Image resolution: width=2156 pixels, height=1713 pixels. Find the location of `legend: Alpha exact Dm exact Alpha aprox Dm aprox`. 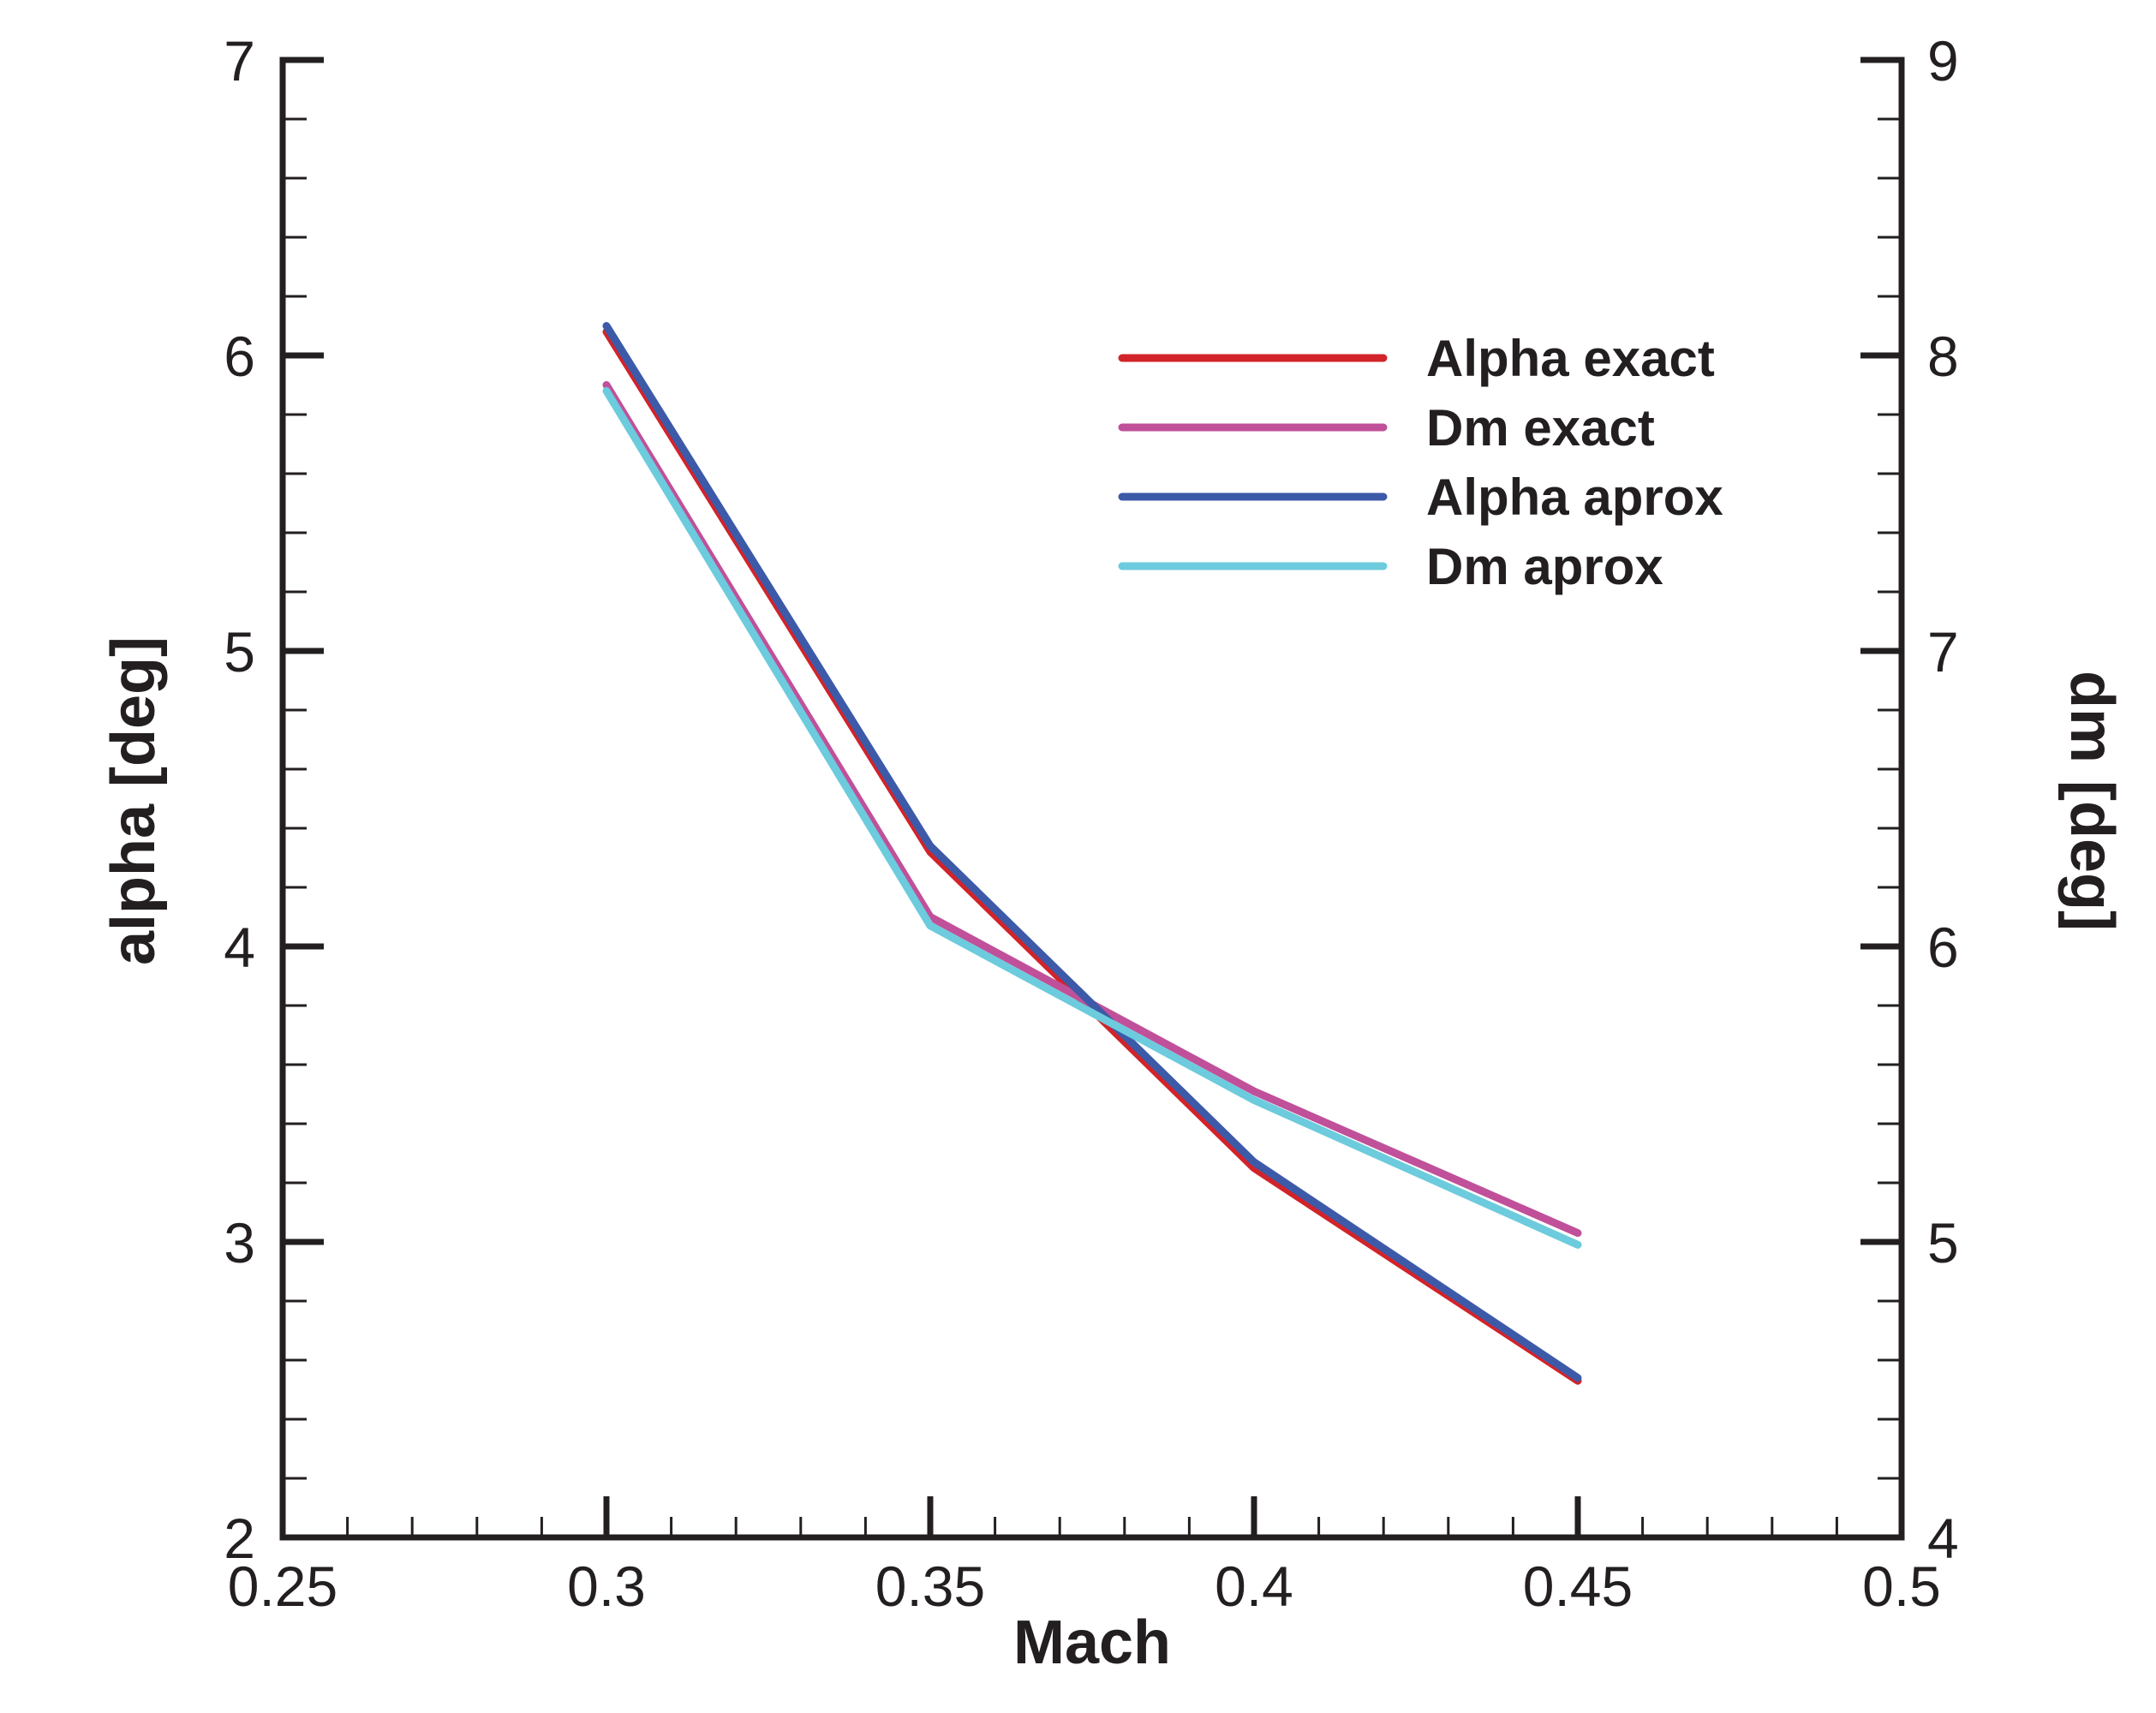

legend: Alpha exact Dm exact Alpha aprox Dm aprox is located at coordinates (1420, 462).